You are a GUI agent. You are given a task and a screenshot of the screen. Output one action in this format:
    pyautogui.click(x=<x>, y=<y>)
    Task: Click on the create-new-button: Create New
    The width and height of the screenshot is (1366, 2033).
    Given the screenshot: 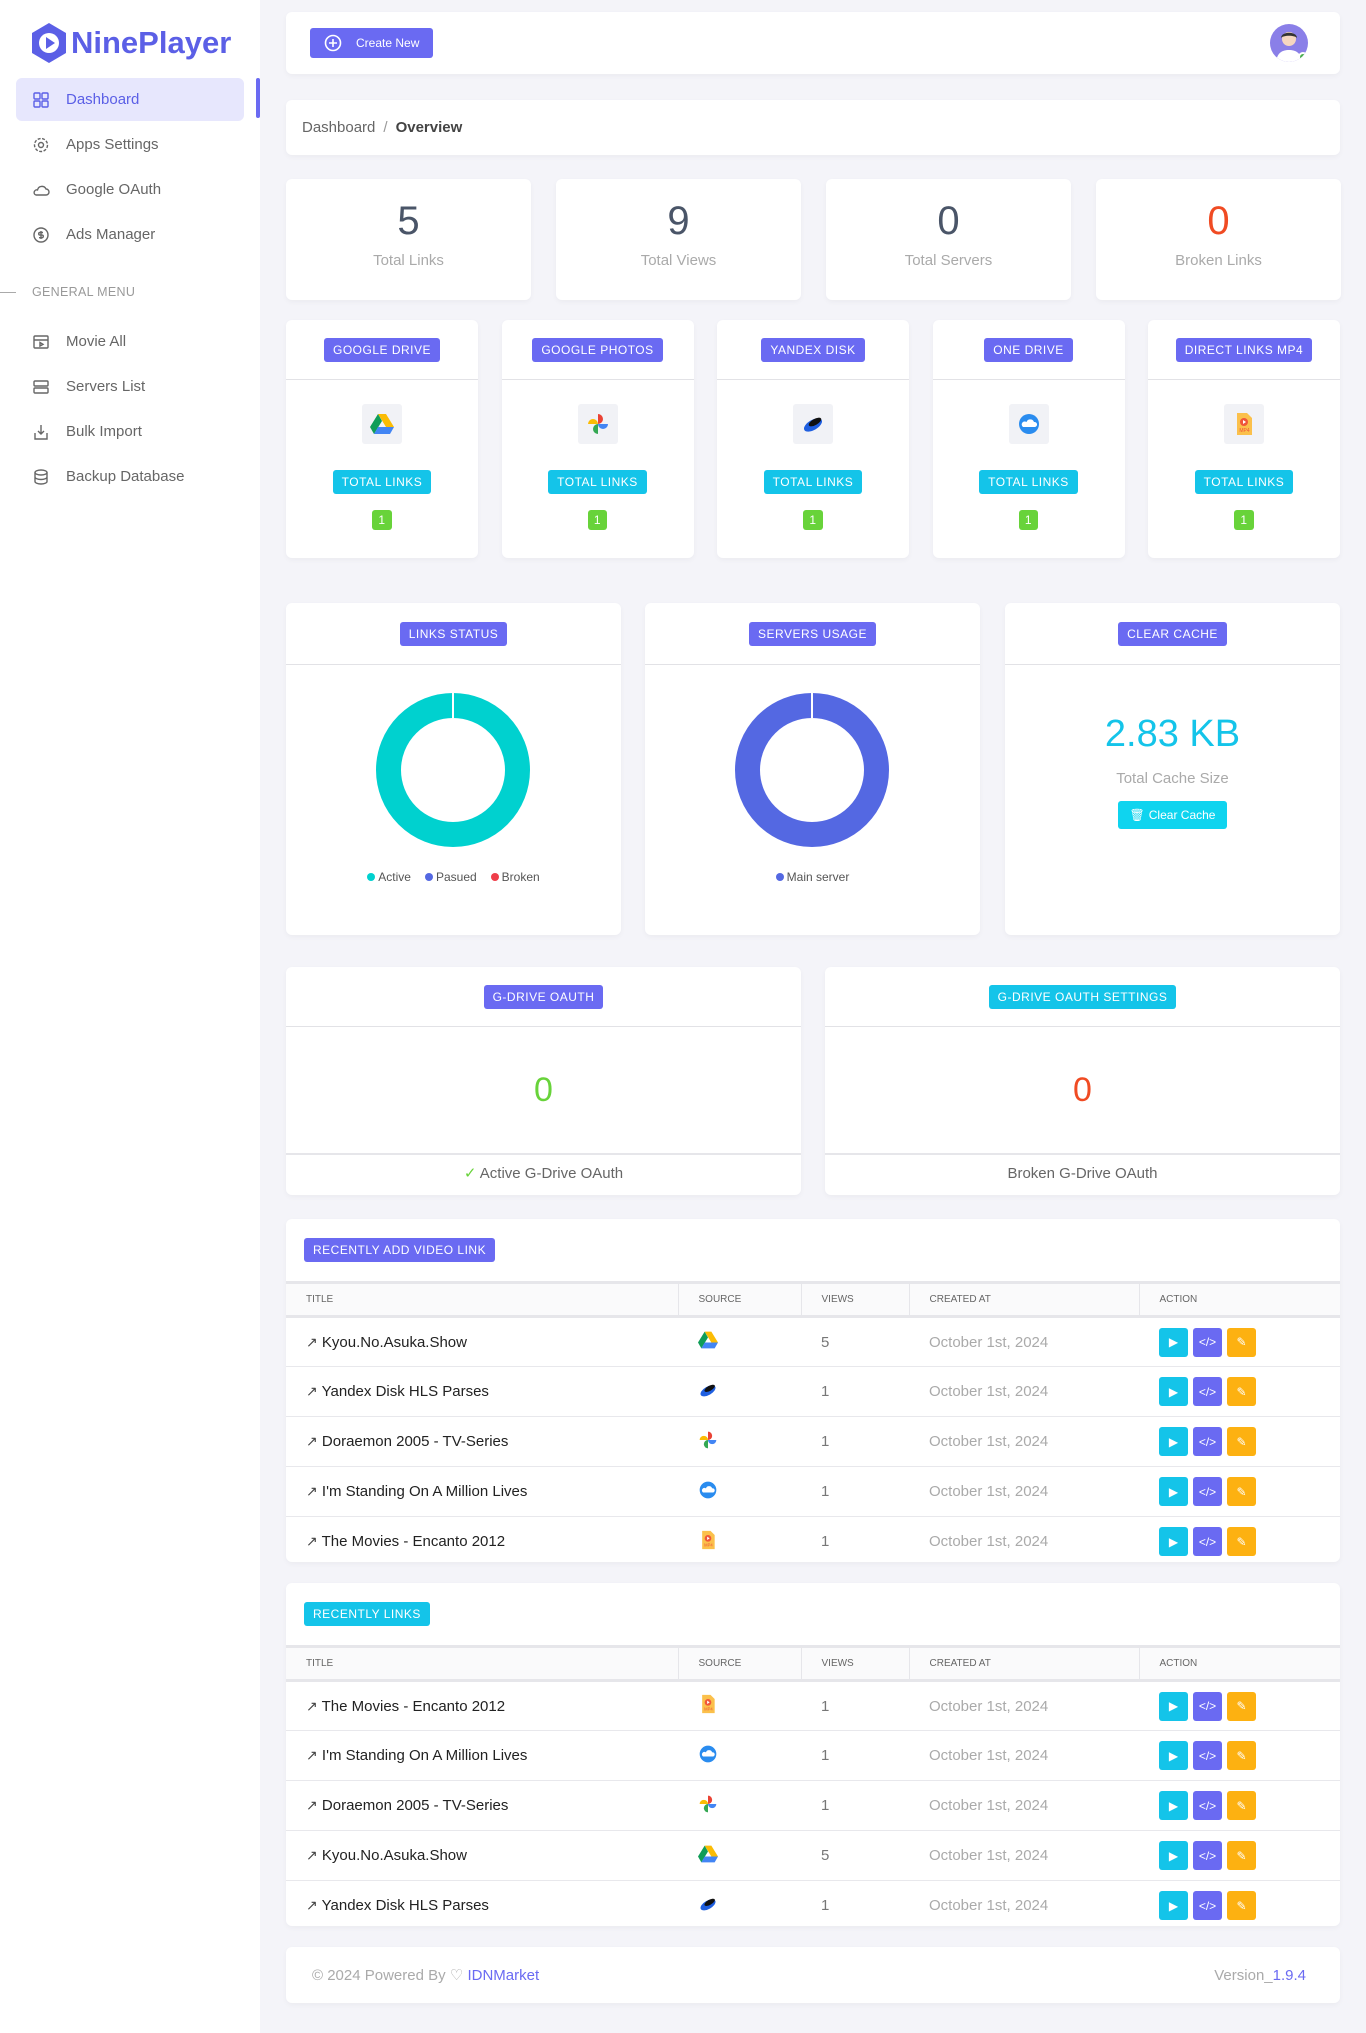 What is the action you would take?
    pyautogui.click(x=372, y=43)
    